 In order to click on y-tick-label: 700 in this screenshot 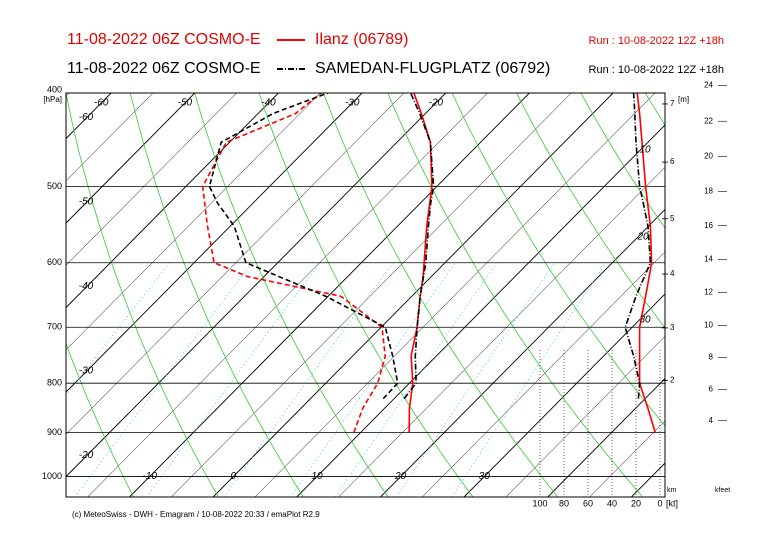, I will do `click(54, 327)`.